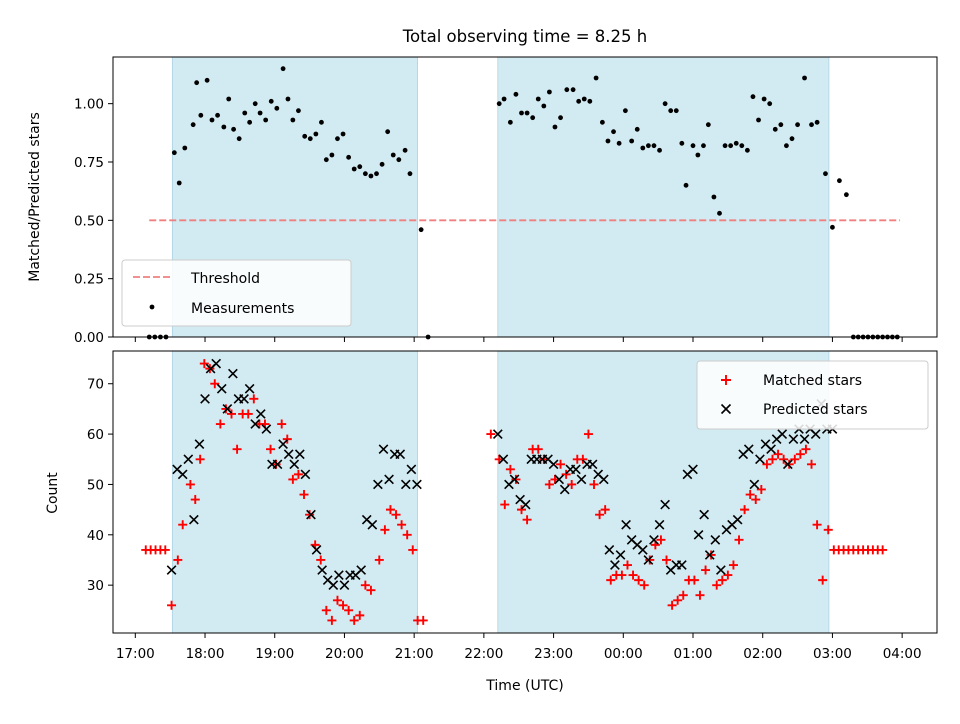 The height and width of the screenshot is (724, 960). I want to click on top-y-tick-label: 0.50, so click(89, 221).